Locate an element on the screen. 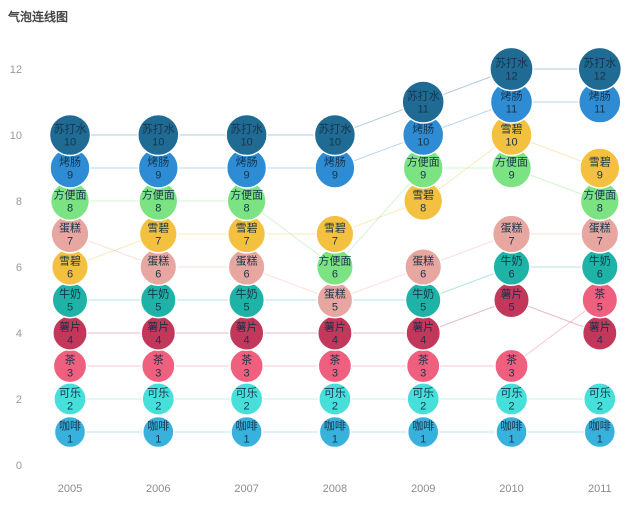 The width and height of the screenshot is (640, 507). bubble-value: 11 is located at coordinates (599, 110).